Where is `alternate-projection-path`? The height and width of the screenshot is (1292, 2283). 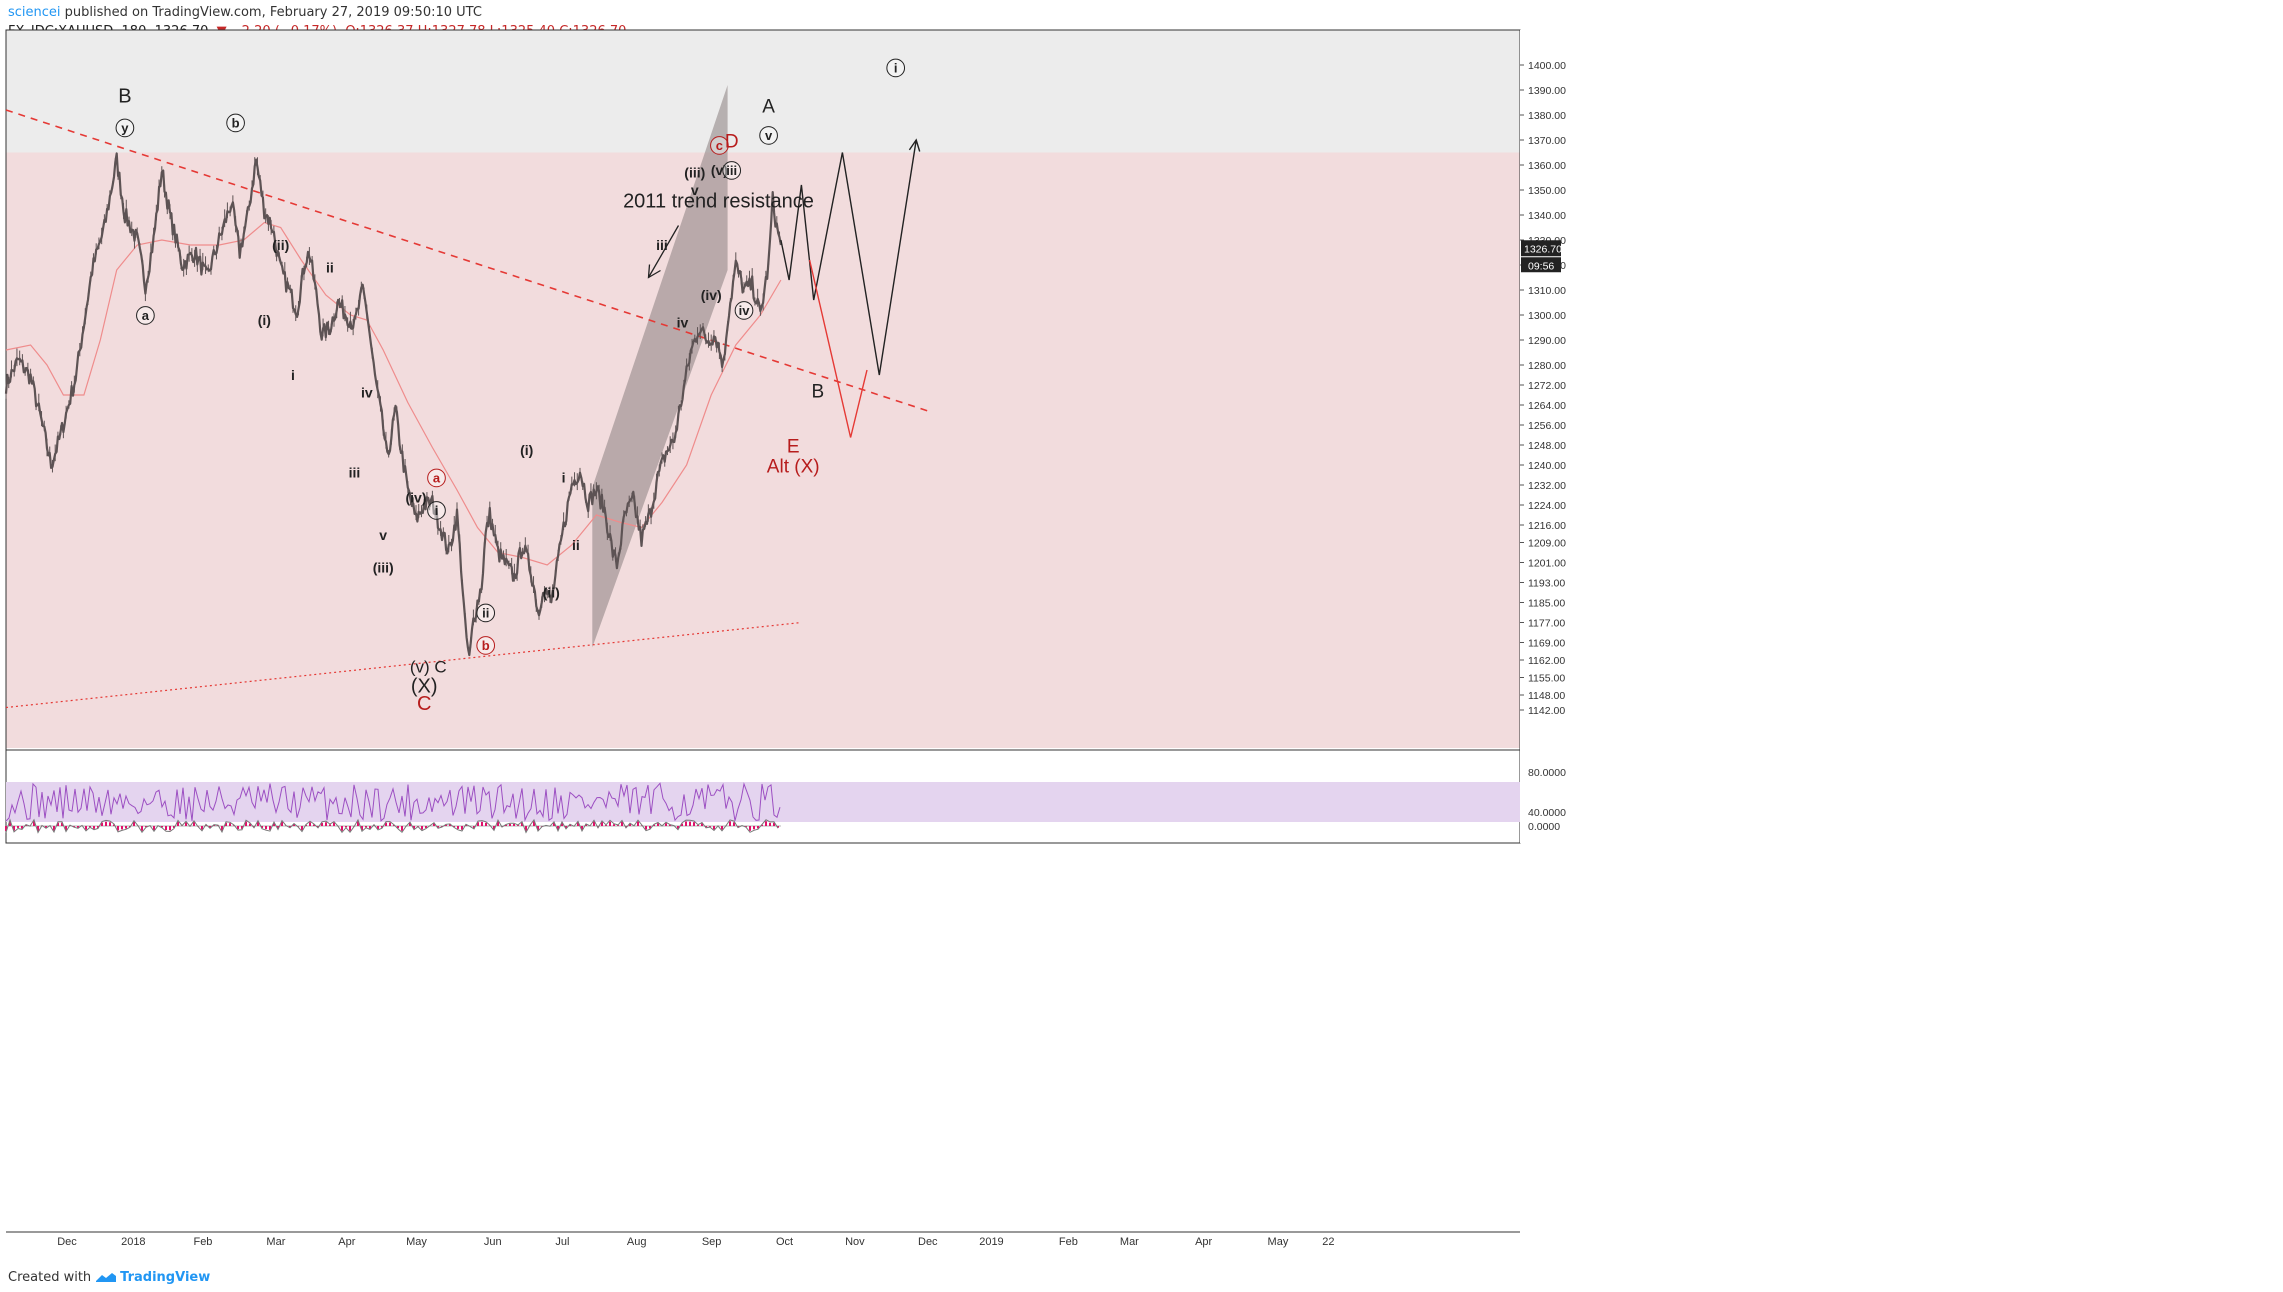
alternate-projection-path is located at coordinates (838, 348).